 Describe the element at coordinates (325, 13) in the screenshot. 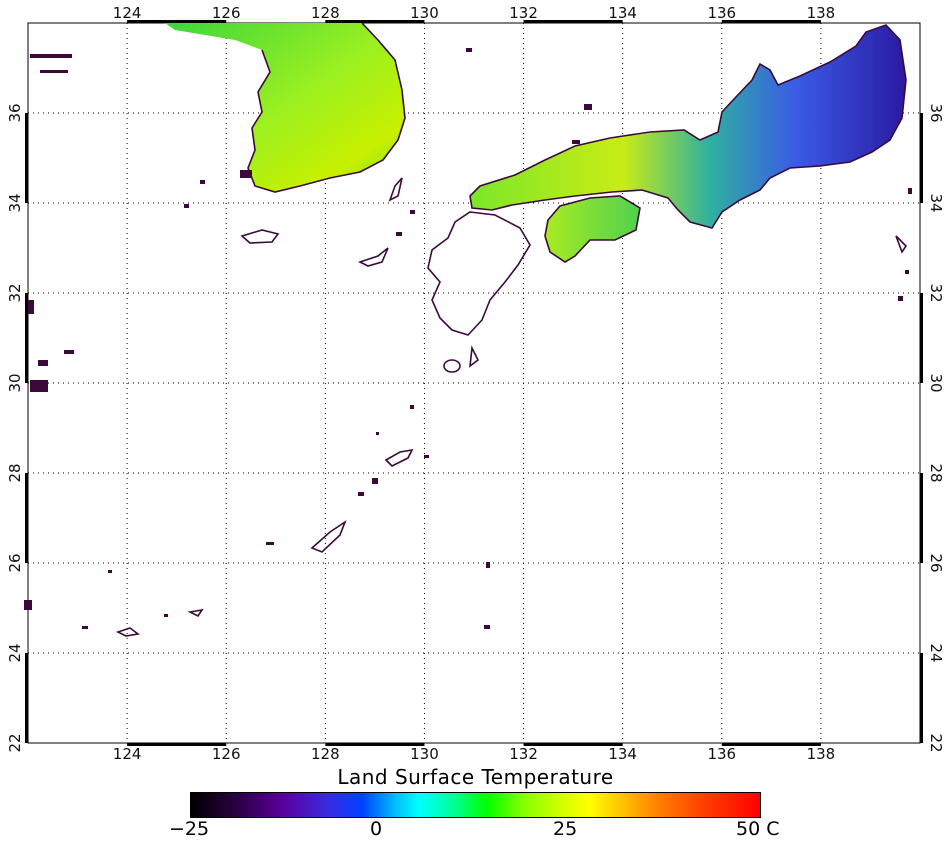

I see `lon-label-top: 128` at that location.